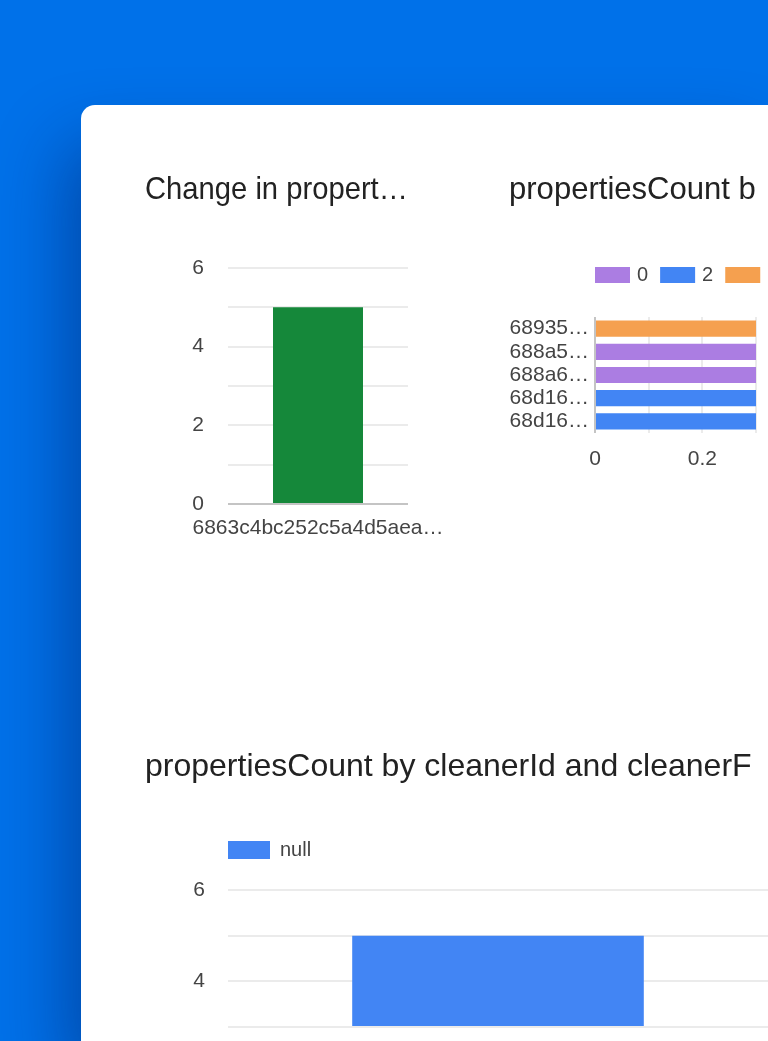 This screenshot has width=768, height=1041. I want to click on legend-label: null, so click(296, 848).